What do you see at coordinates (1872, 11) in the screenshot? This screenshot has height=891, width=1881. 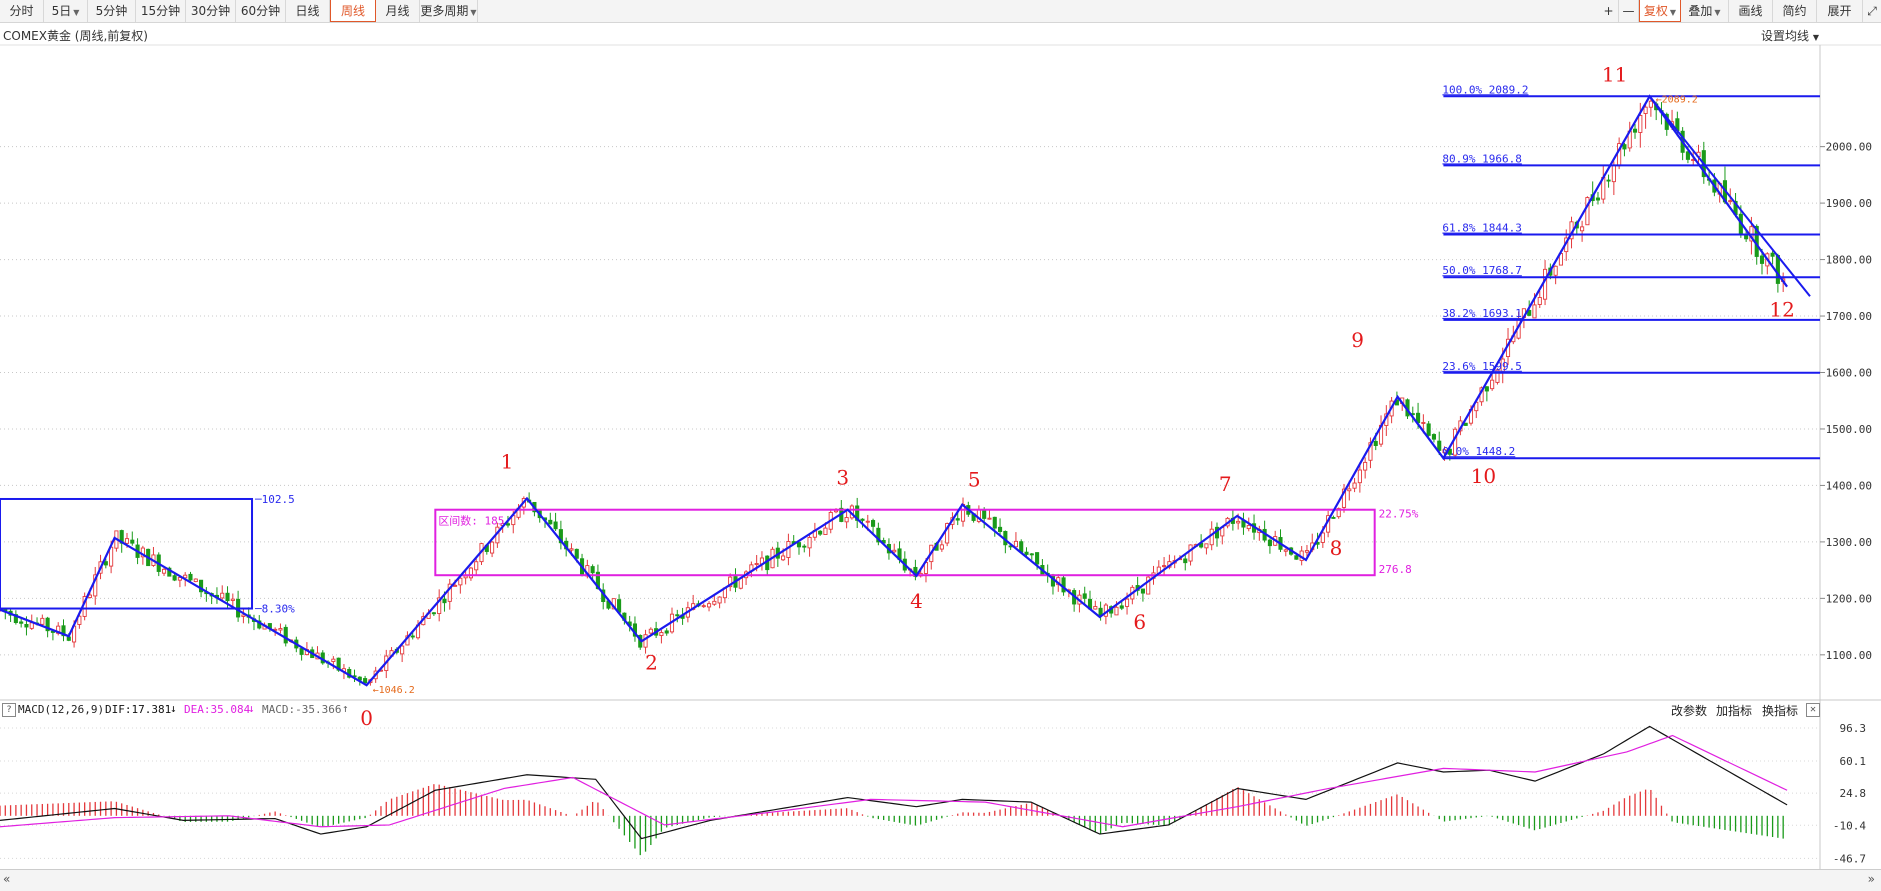 I see `expand-icon: ⤢` at bounding box center [1872, 11].